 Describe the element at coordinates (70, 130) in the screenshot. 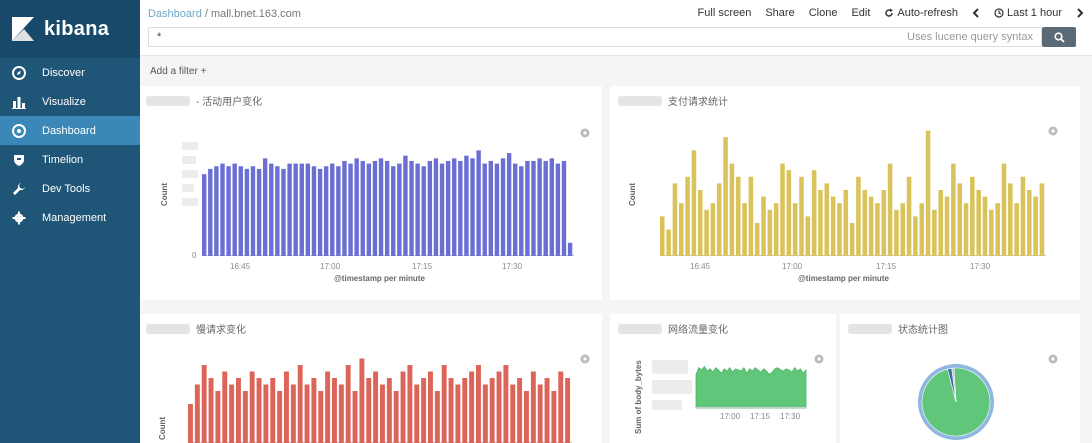

I see `sidebar-item-dashboard: Dashboard` at that location.